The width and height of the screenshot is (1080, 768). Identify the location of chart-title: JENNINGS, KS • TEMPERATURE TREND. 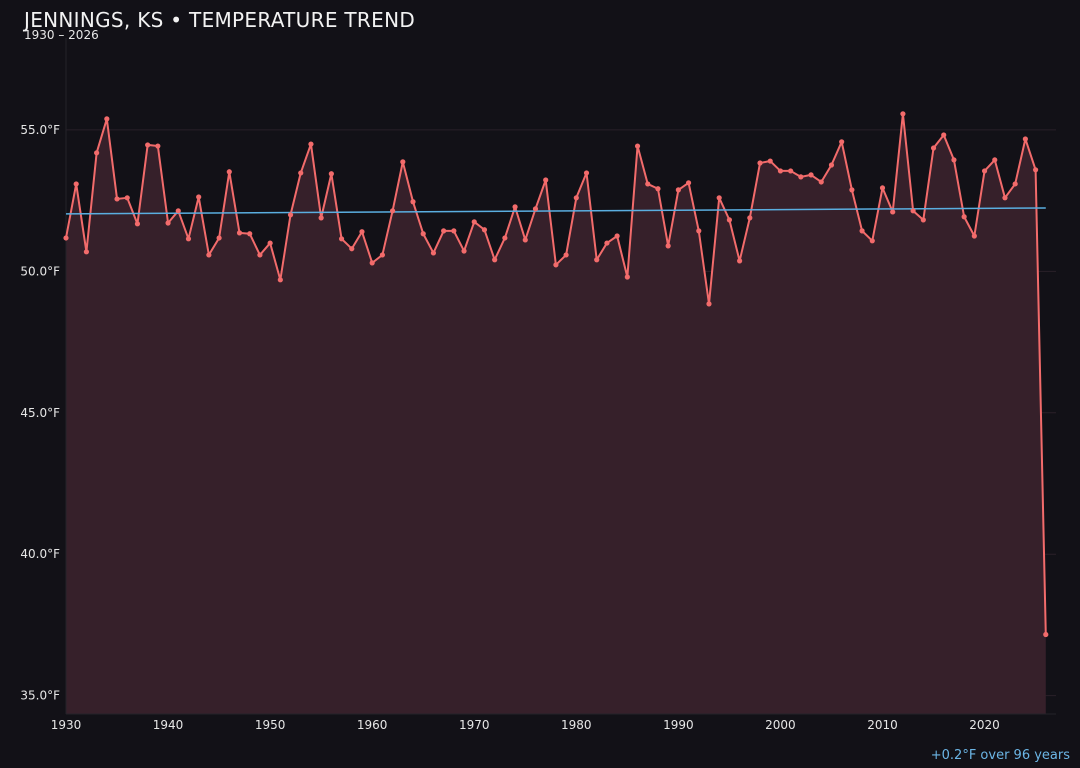
(220, 20).